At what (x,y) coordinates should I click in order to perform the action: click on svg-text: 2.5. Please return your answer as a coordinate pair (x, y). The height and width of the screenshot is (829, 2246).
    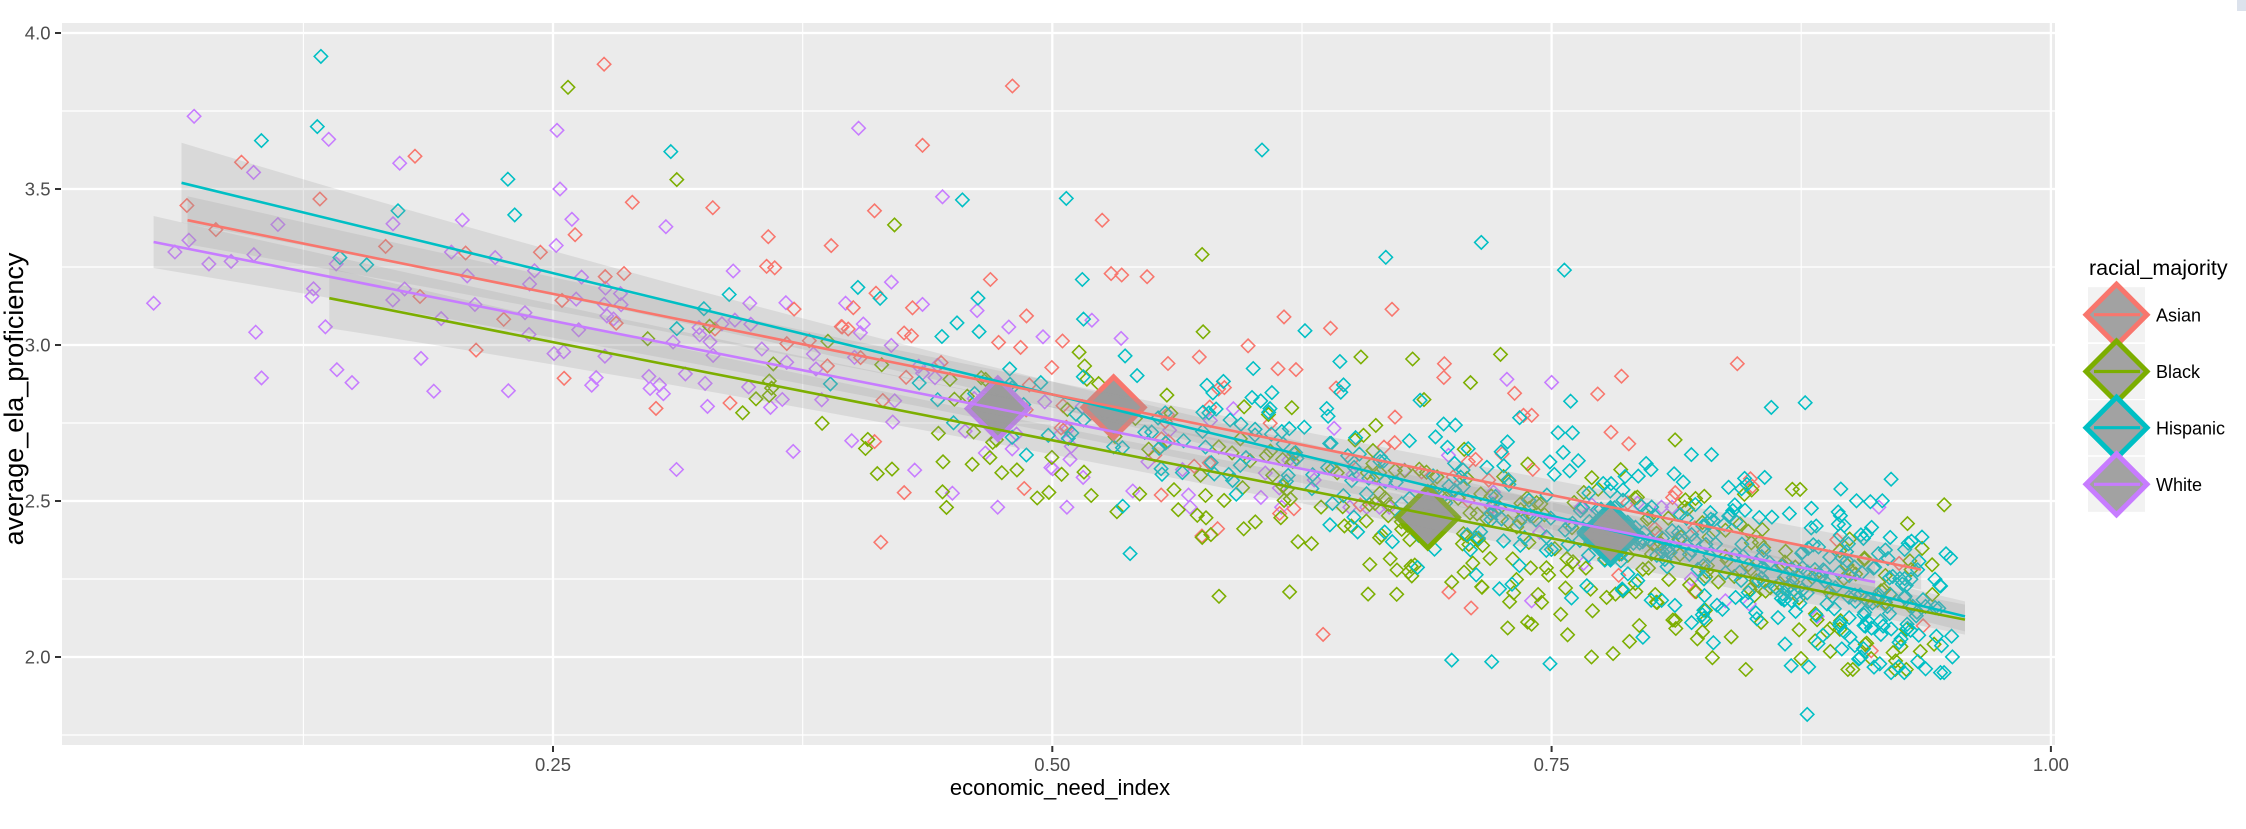
    Looking at the image, I should click on (38, 501).